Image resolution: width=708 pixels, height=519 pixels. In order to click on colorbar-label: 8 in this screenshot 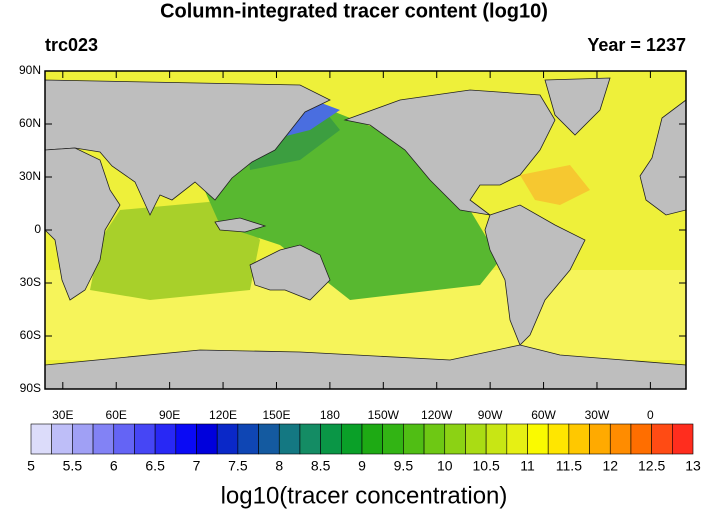, I will do `click(279, 466)`.